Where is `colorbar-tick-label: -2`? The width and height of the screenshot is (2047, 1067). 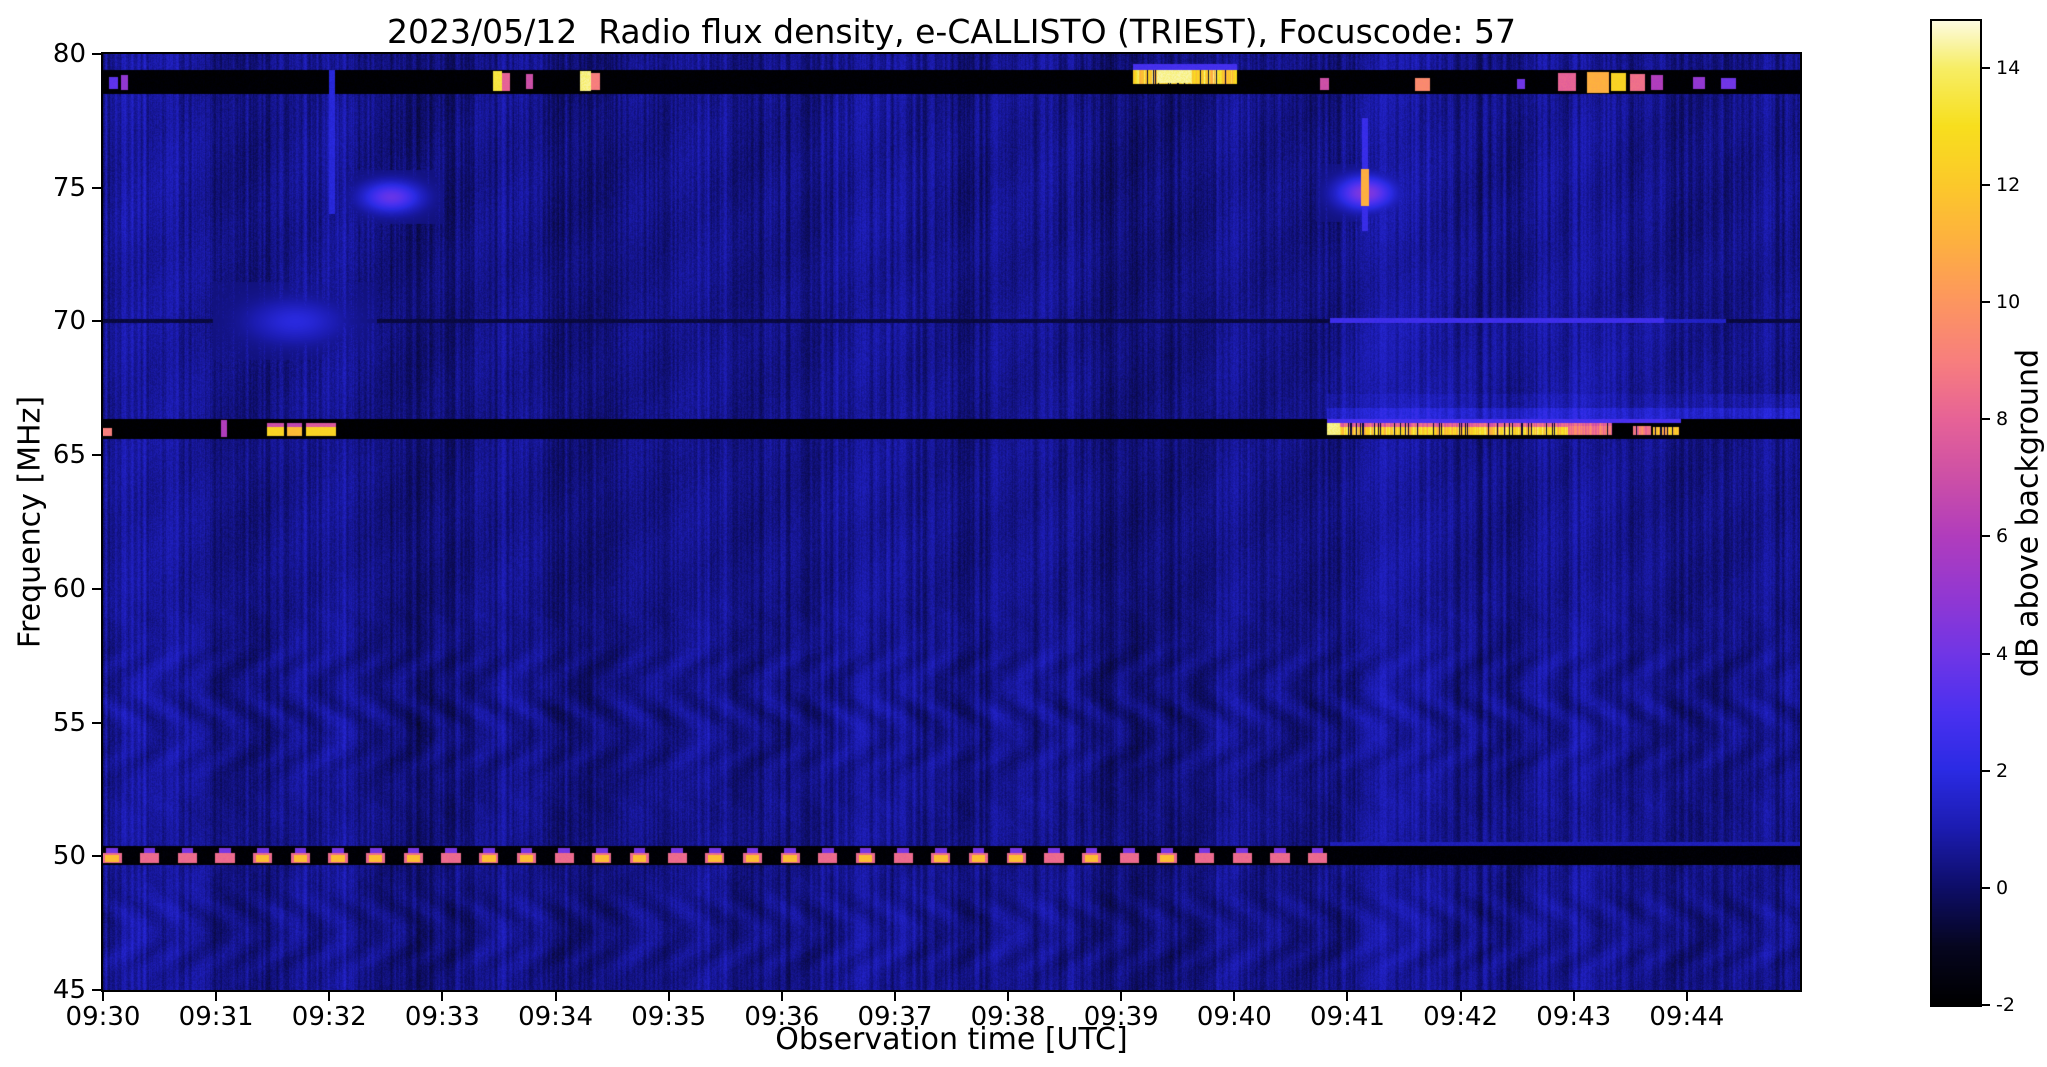 colorbar-tick-label: -2 is located at coordinates (2005, 1005).